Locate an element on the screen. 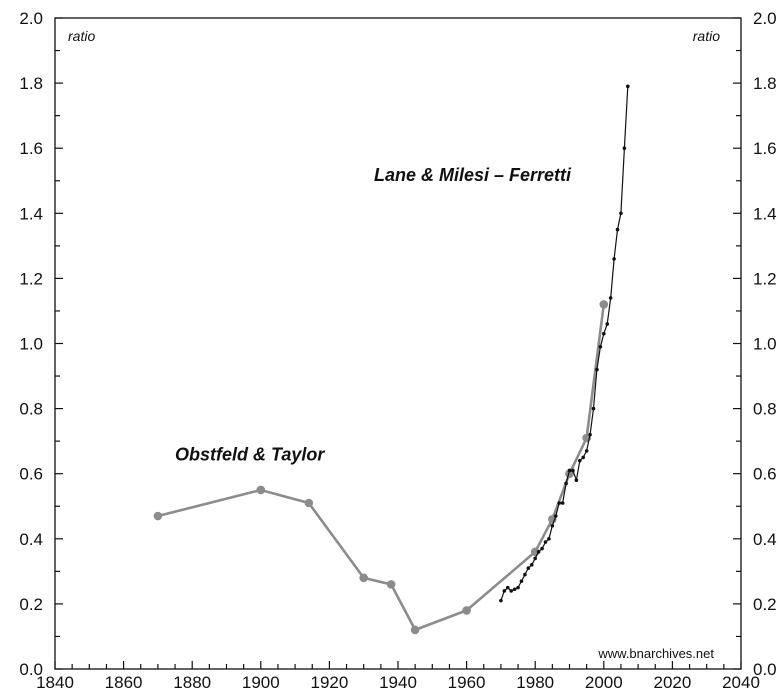 The width and height of the screenshot is (778, 690). y-left-tick-label: 0.2 is located at coordinates (31, 604).